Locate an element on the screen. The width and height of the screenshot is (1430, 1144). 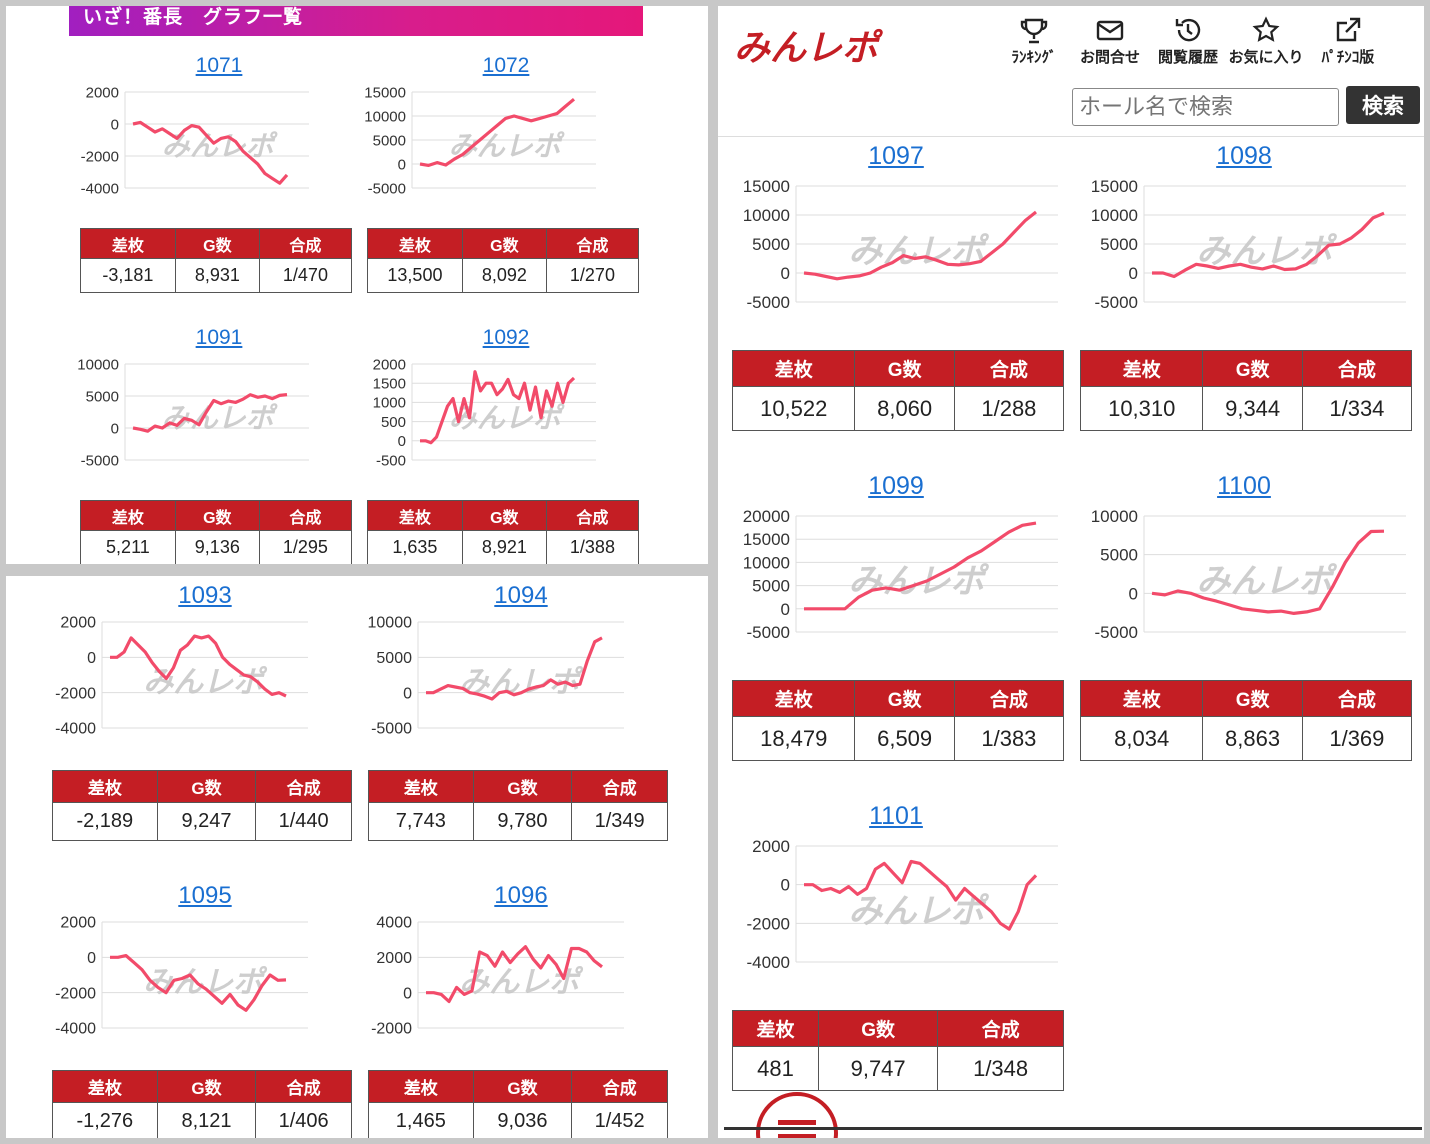
header-divider is located at coordinates (1071, 136).